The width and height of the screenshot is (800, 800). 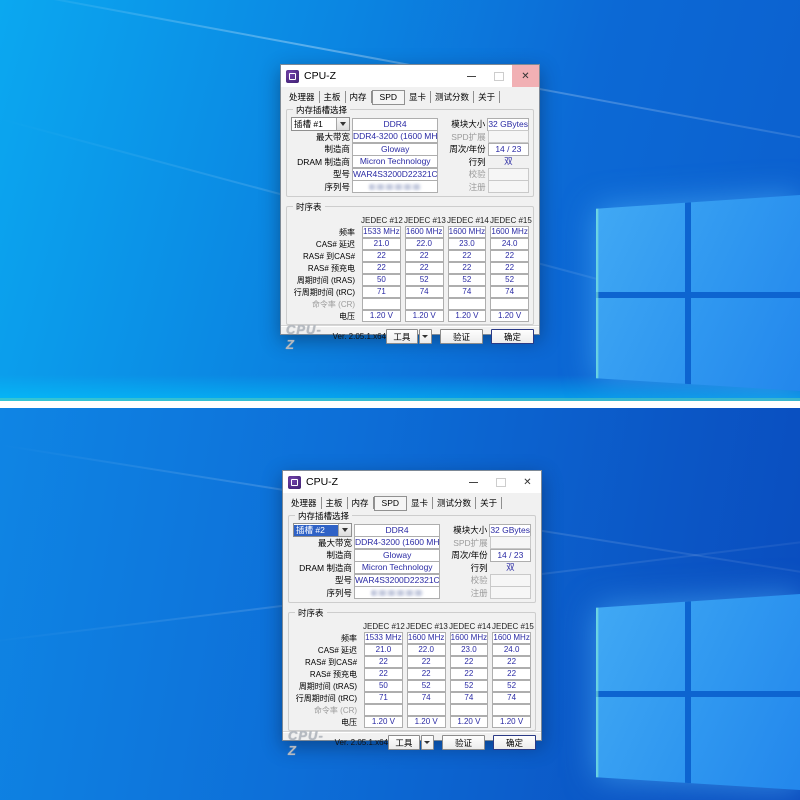 I want to click on tab-mainboard: 主板, so click(x=335, y=503).